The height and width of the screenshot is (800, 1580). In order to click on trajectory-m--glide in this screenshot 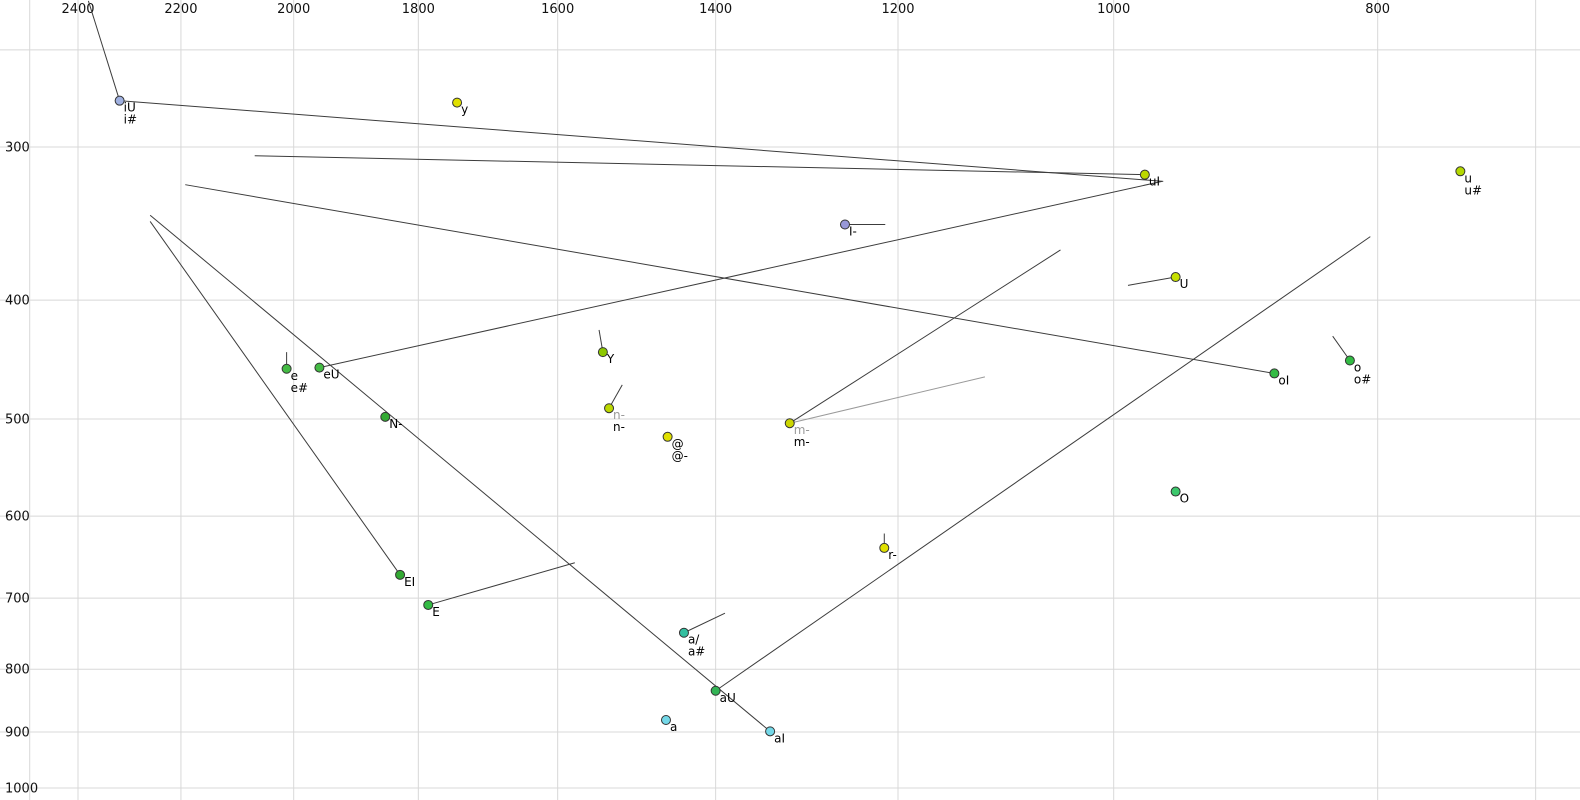, I will do `click(925, 336)`.